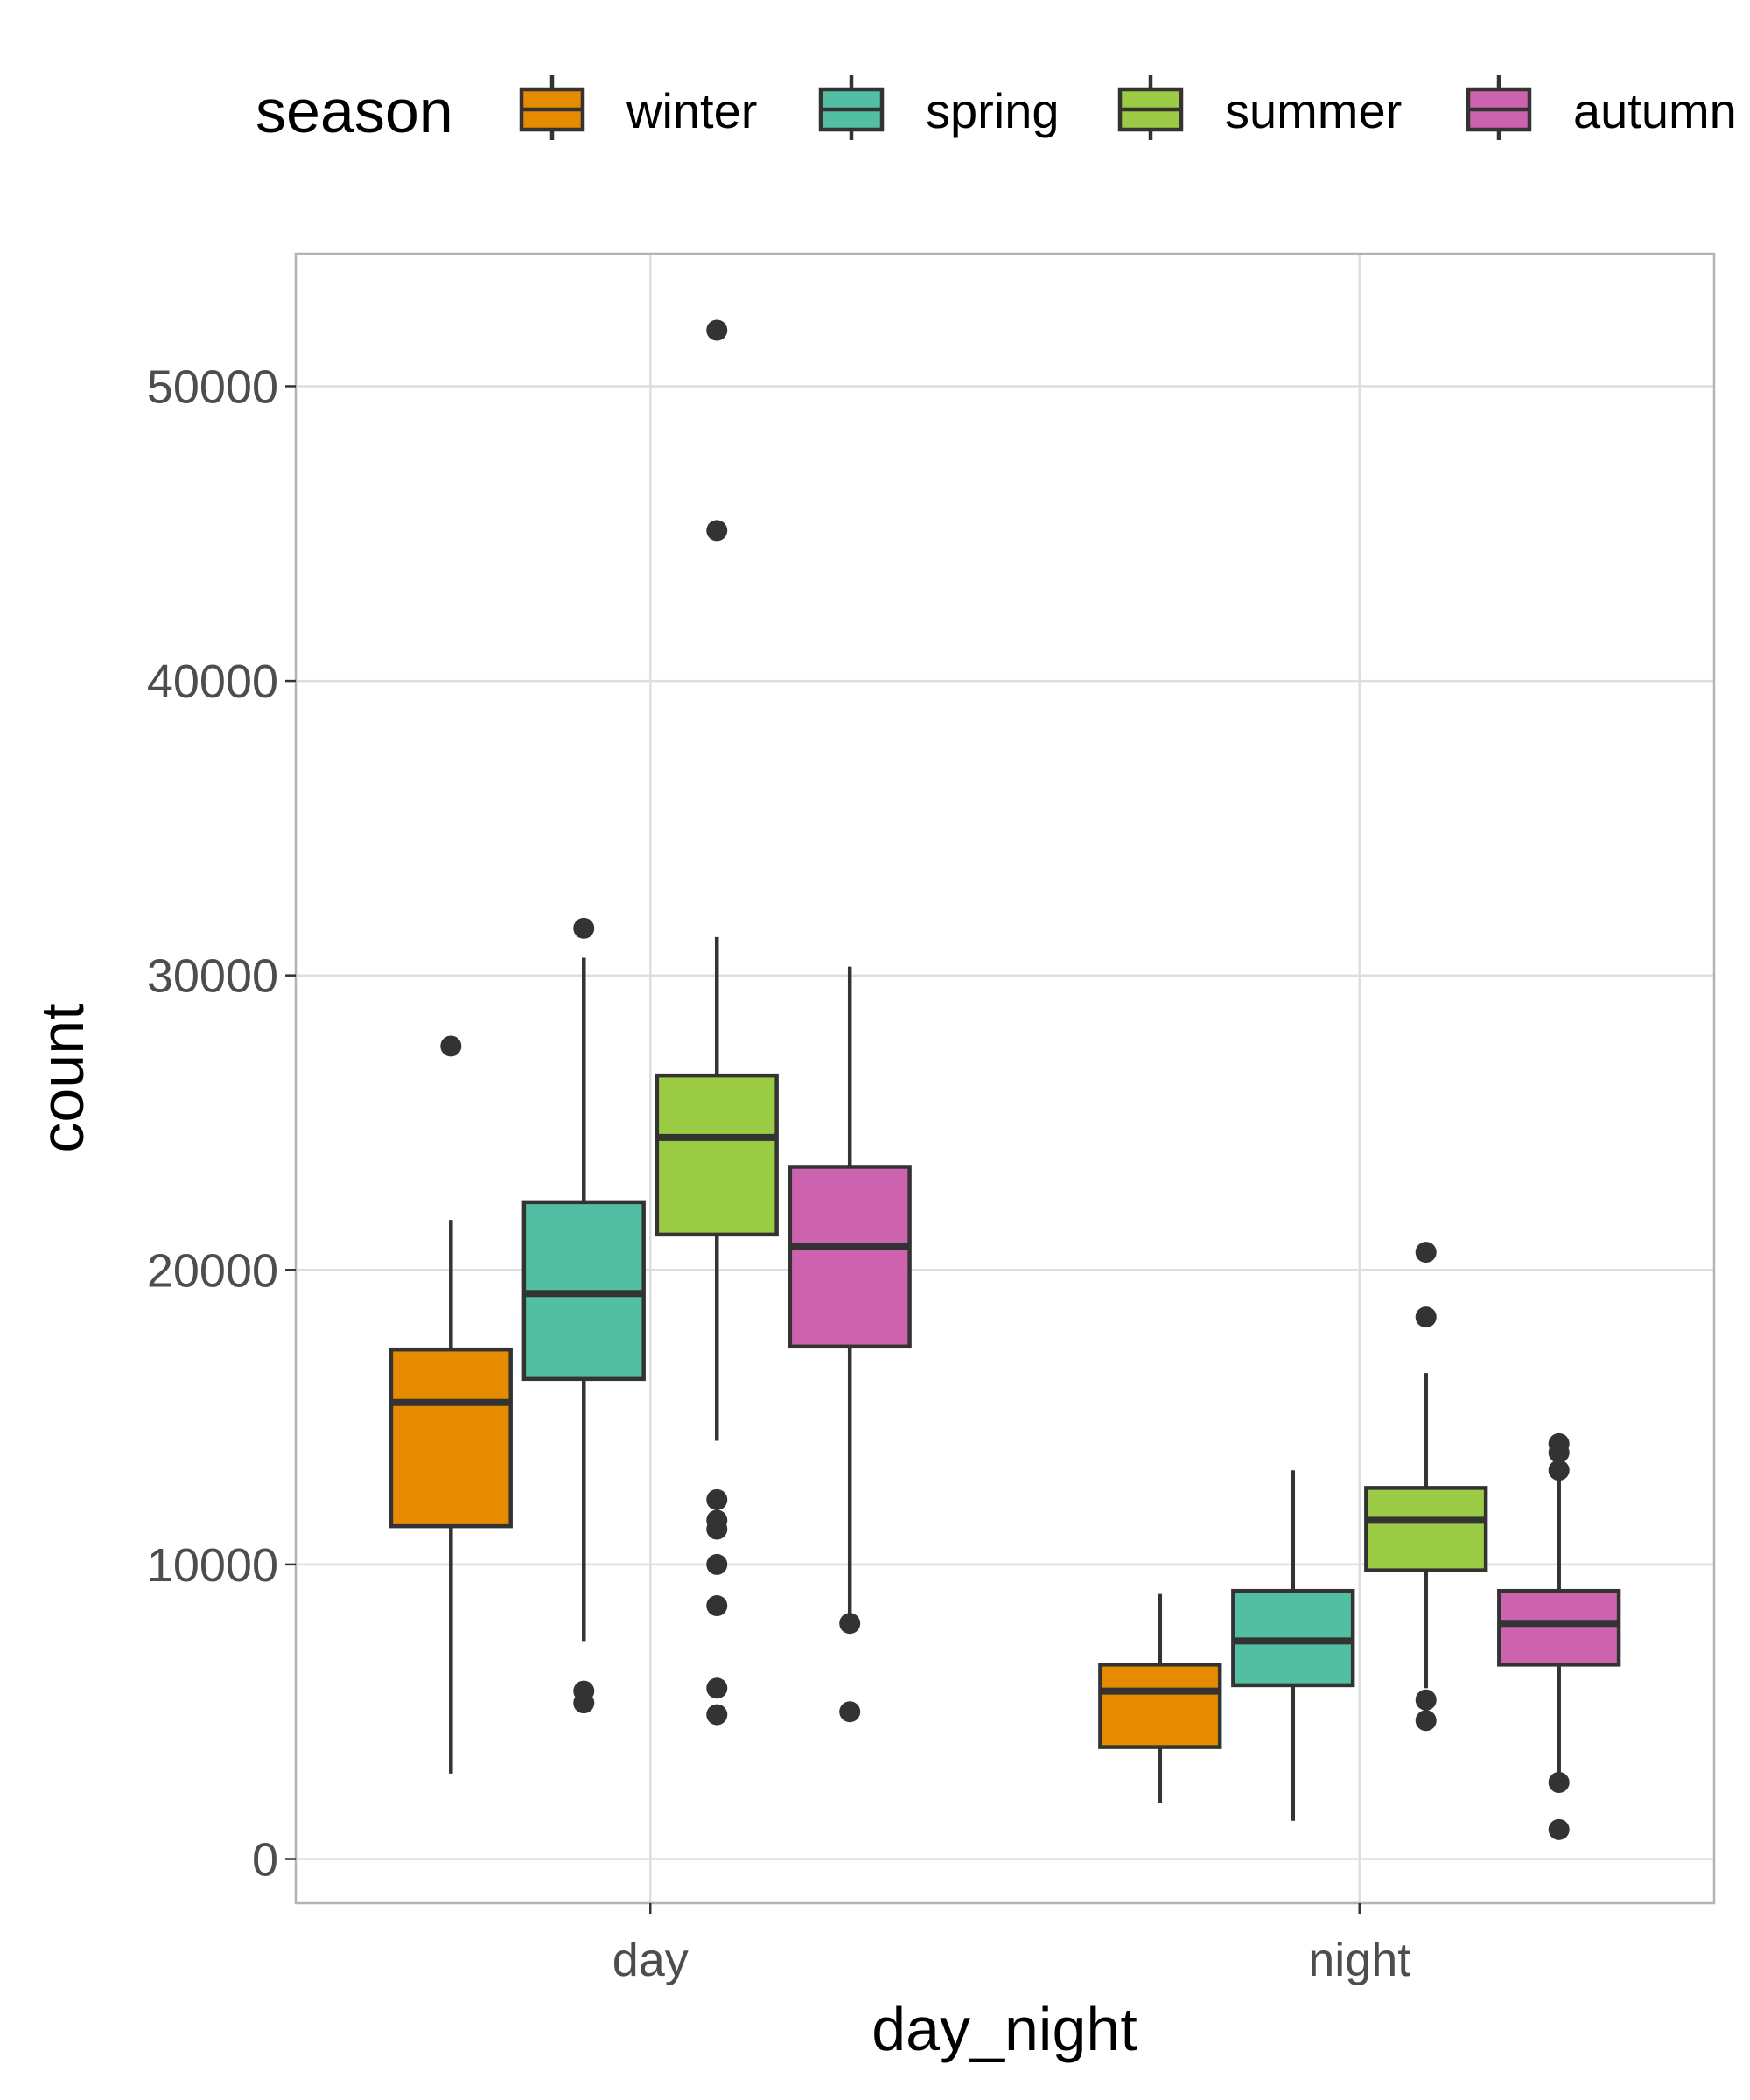  I want to click on x-tick-label: day, so click(650, 1960).